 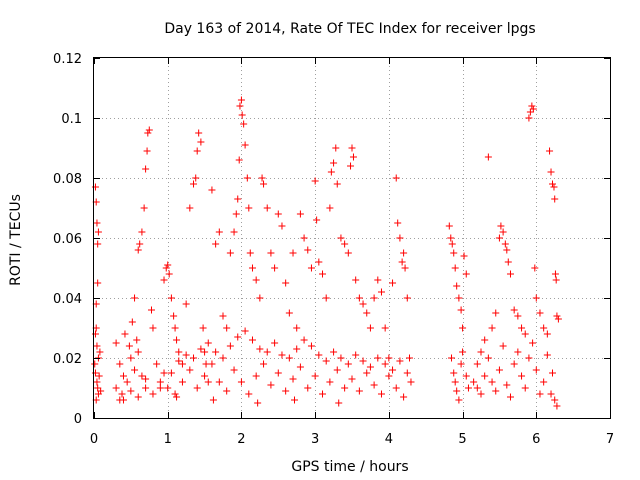 I want to click on y-tick-labels: 0 0.02 0.04 0.06 0.08 0.1 0.12, so click(x=67, y=239).